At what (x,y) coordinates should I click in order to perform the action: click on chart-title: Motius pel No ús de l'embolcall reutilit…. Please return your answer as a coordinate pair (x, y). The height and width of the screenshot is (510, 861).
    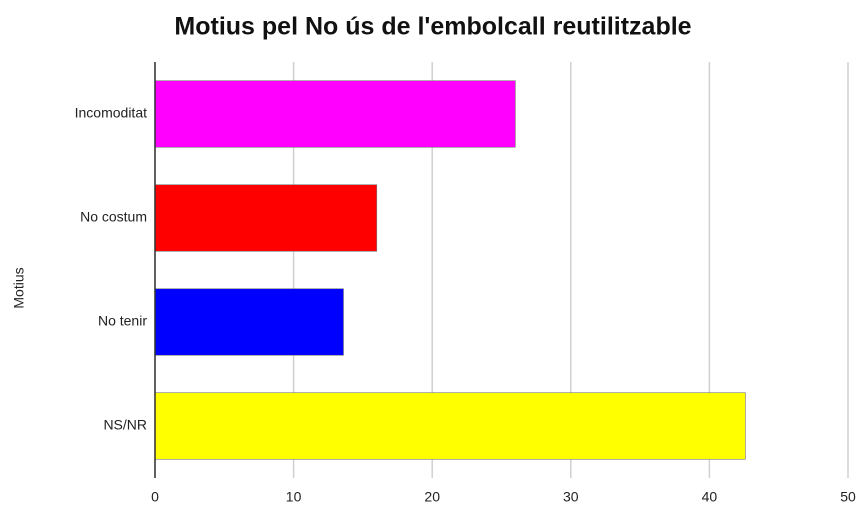
    Looking at the image, I should click on (432, 27).